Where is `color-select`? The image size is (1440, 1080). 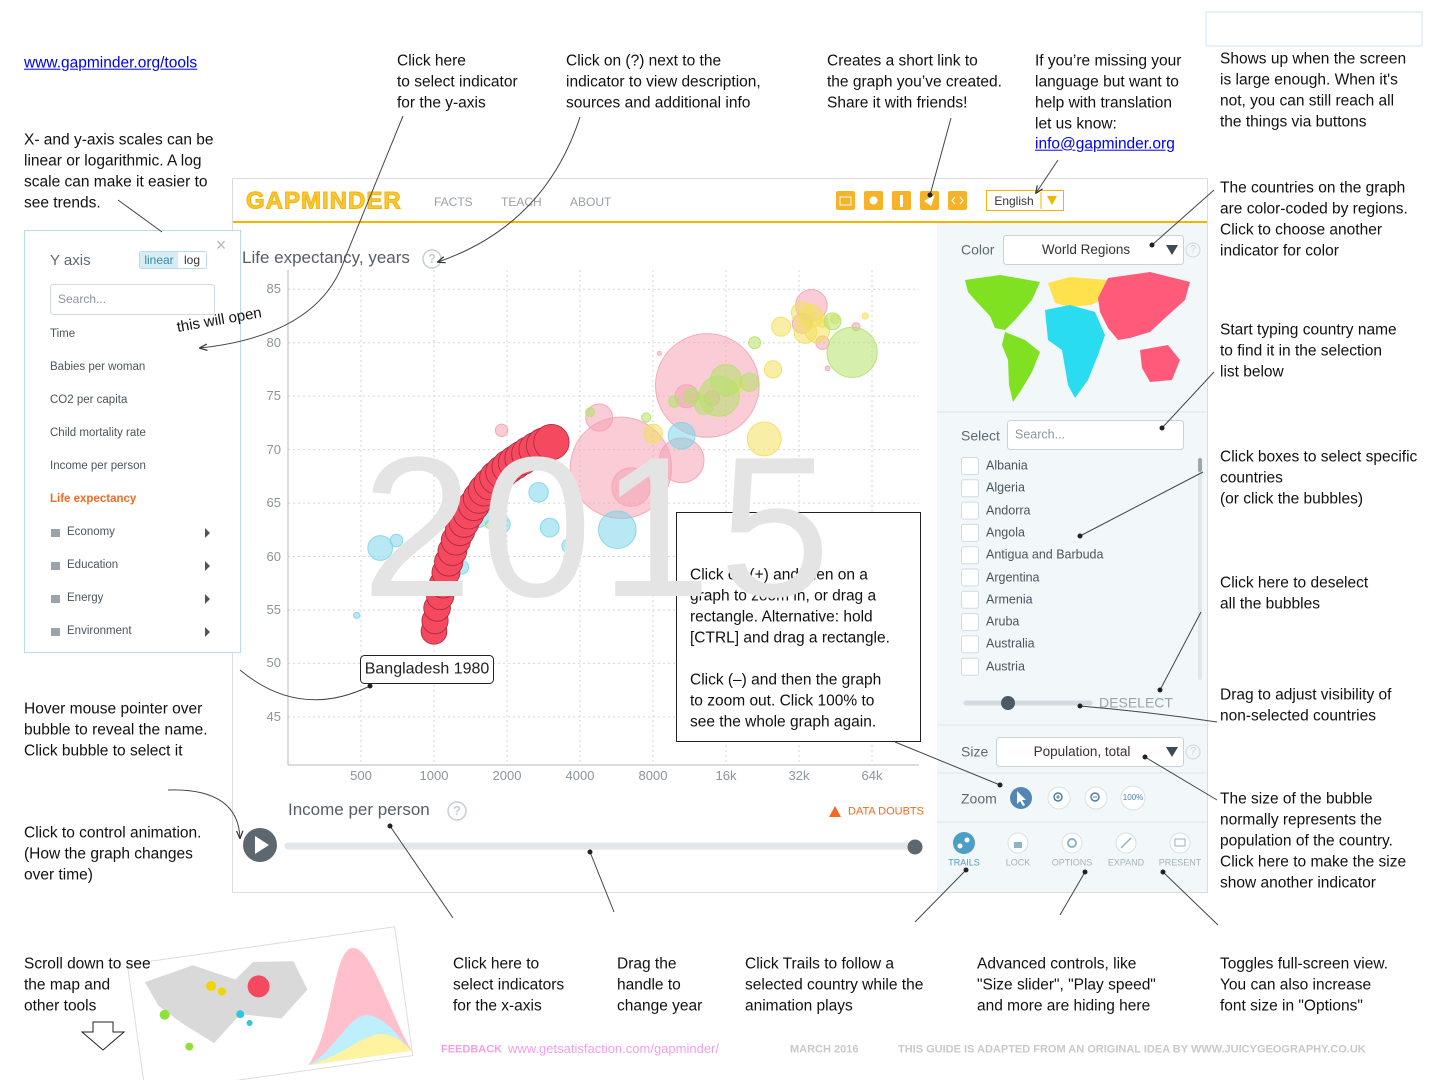
color-select is located at coordinates (1093, 250).